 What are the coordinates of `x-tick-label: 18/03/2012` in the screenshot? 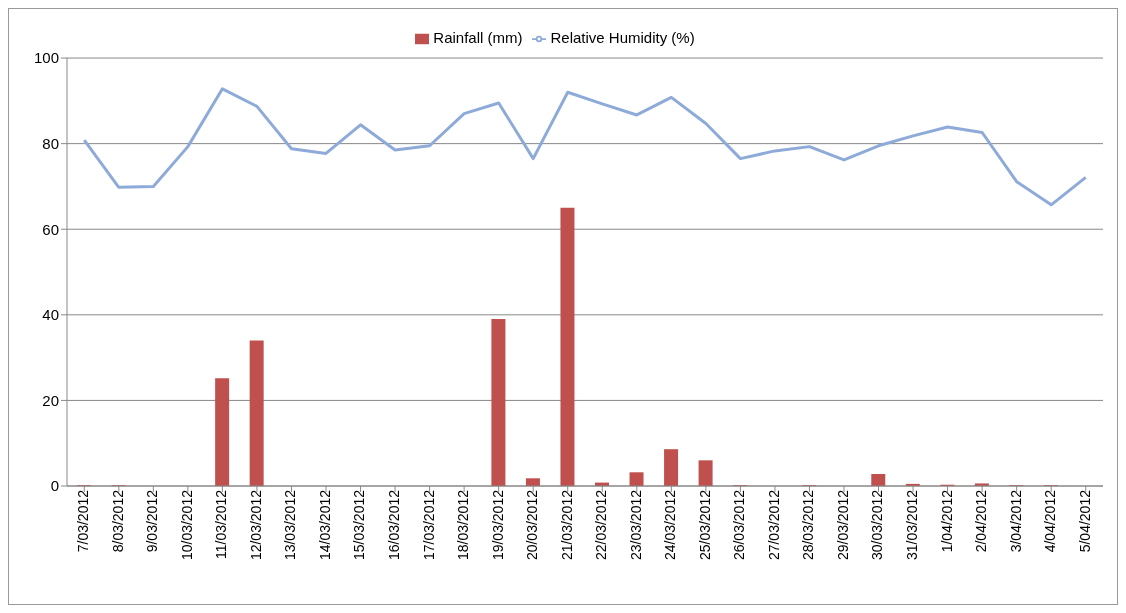 It's located at (463, 525).